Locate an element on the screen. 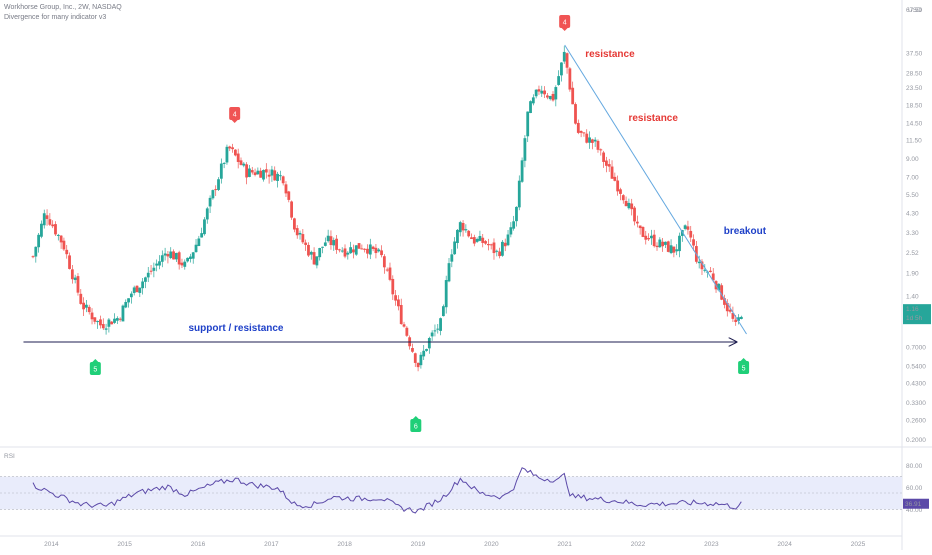 This screenshot has height=555, width=932. peak-badge-2016: 4 is located at coordinates (235, 115).